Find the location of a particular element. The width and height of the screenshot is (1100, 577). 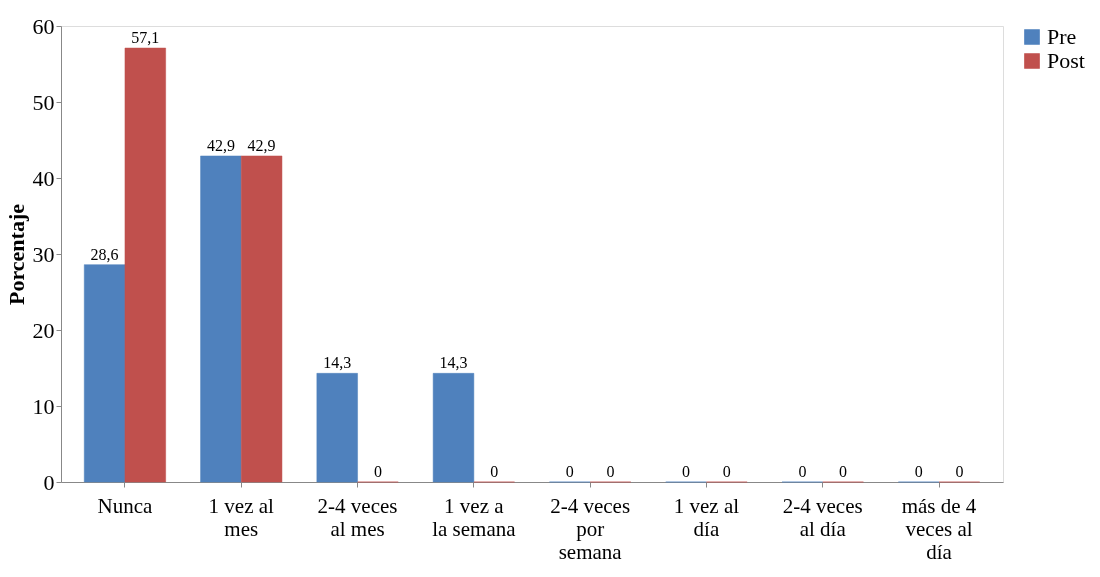

x-tick-label: 1 vez al mes is located at coordinates (241, 517).